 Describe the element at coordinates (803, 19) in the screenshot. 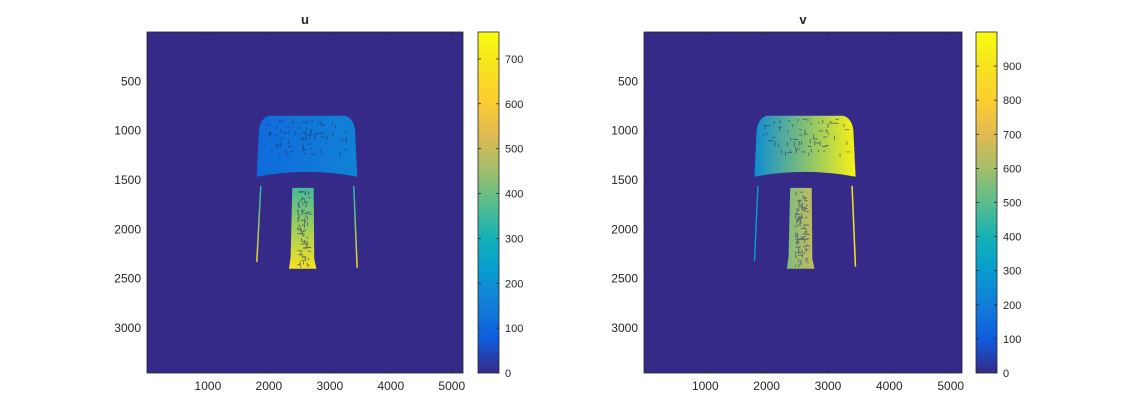

I see `chart-title: v` at that location.